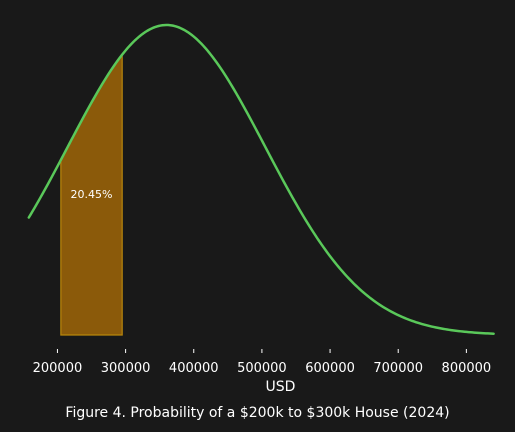 The height and width of the screenshot is (432, 515). Describe the element at coordinates (281, 387) in the screenshot. I see `x-axis-label: USD` at that location.